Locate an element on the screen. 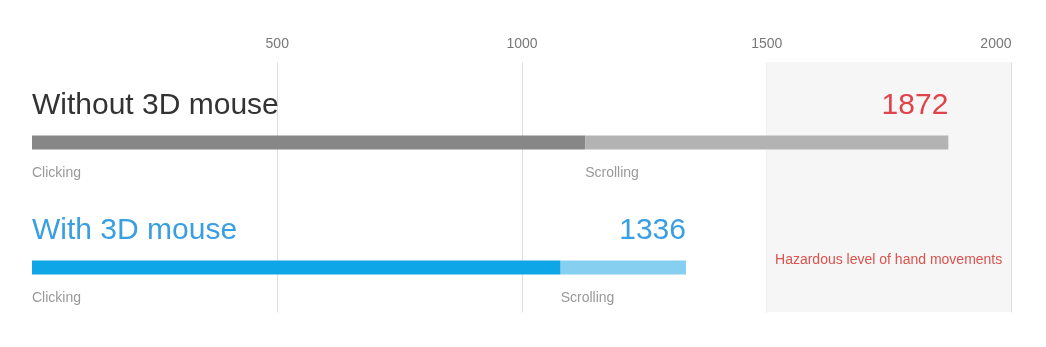 The width and height of the screenshot is (1046, 347). band-label: Hazardous level of hand movements is located at coordinates (889, 258).